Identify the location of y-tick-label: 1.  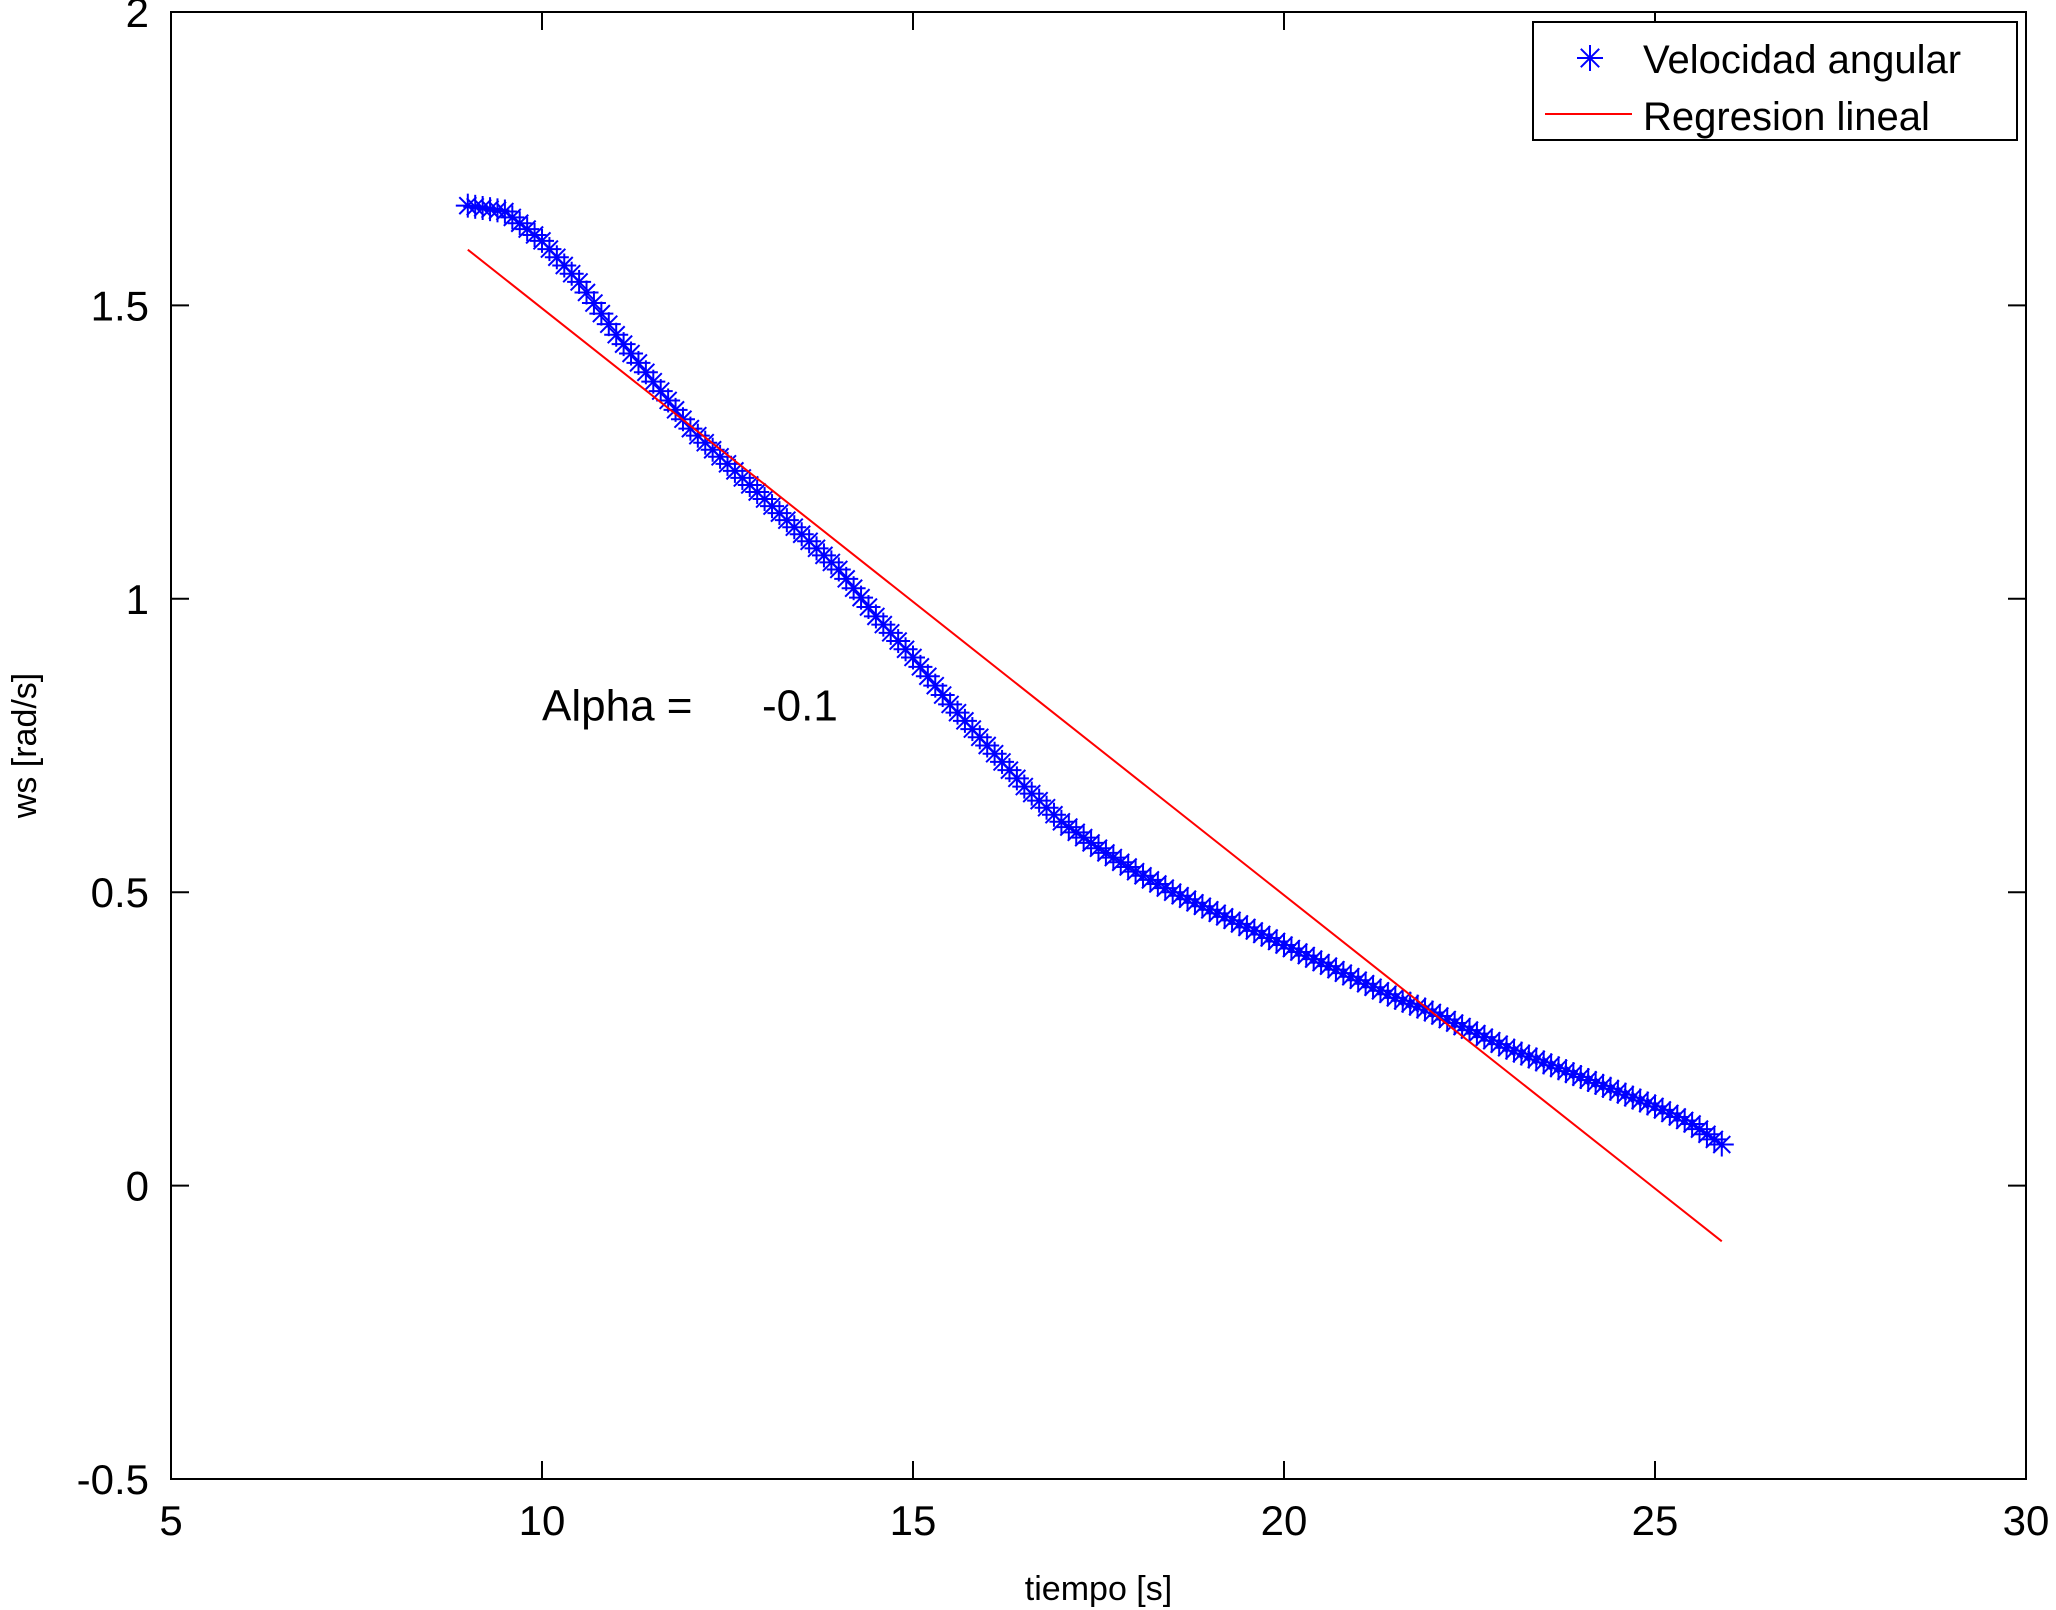
(137, 599).